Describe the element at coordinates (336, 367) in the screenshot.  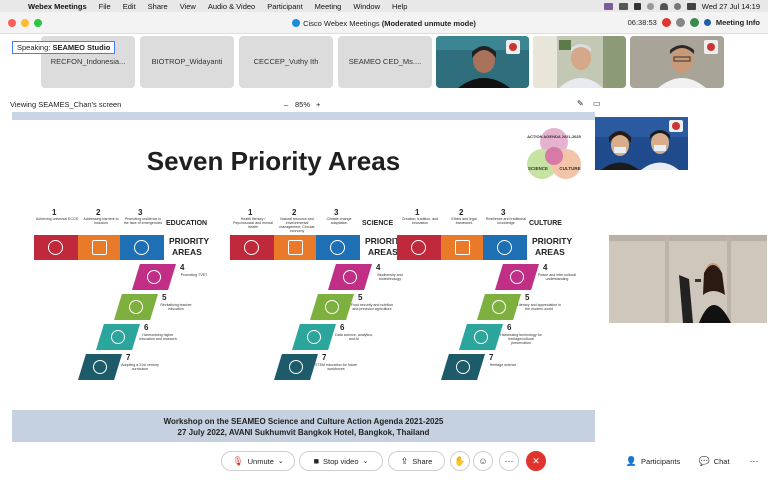
I see `priority-text: STEM education for future workforces` at that location.